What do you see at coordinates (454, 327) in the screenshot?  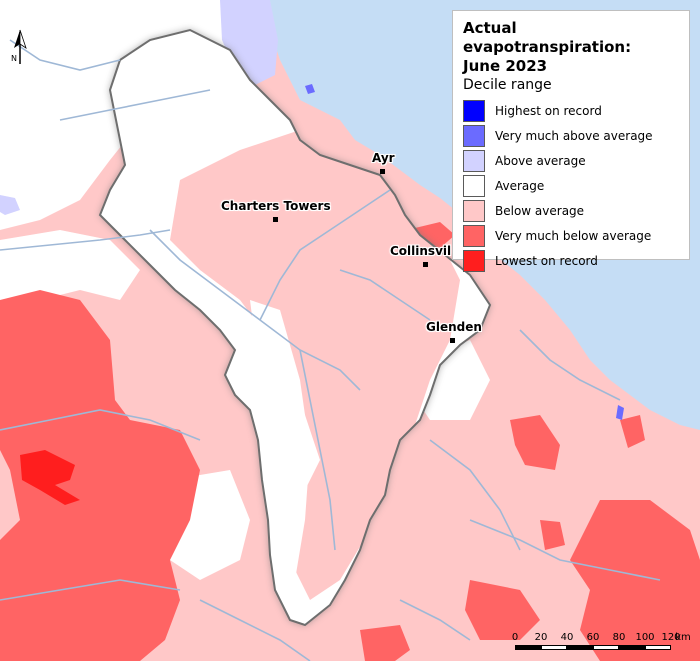 I see `place-label-glenden: Glenden` at bounding box center [454, 327].